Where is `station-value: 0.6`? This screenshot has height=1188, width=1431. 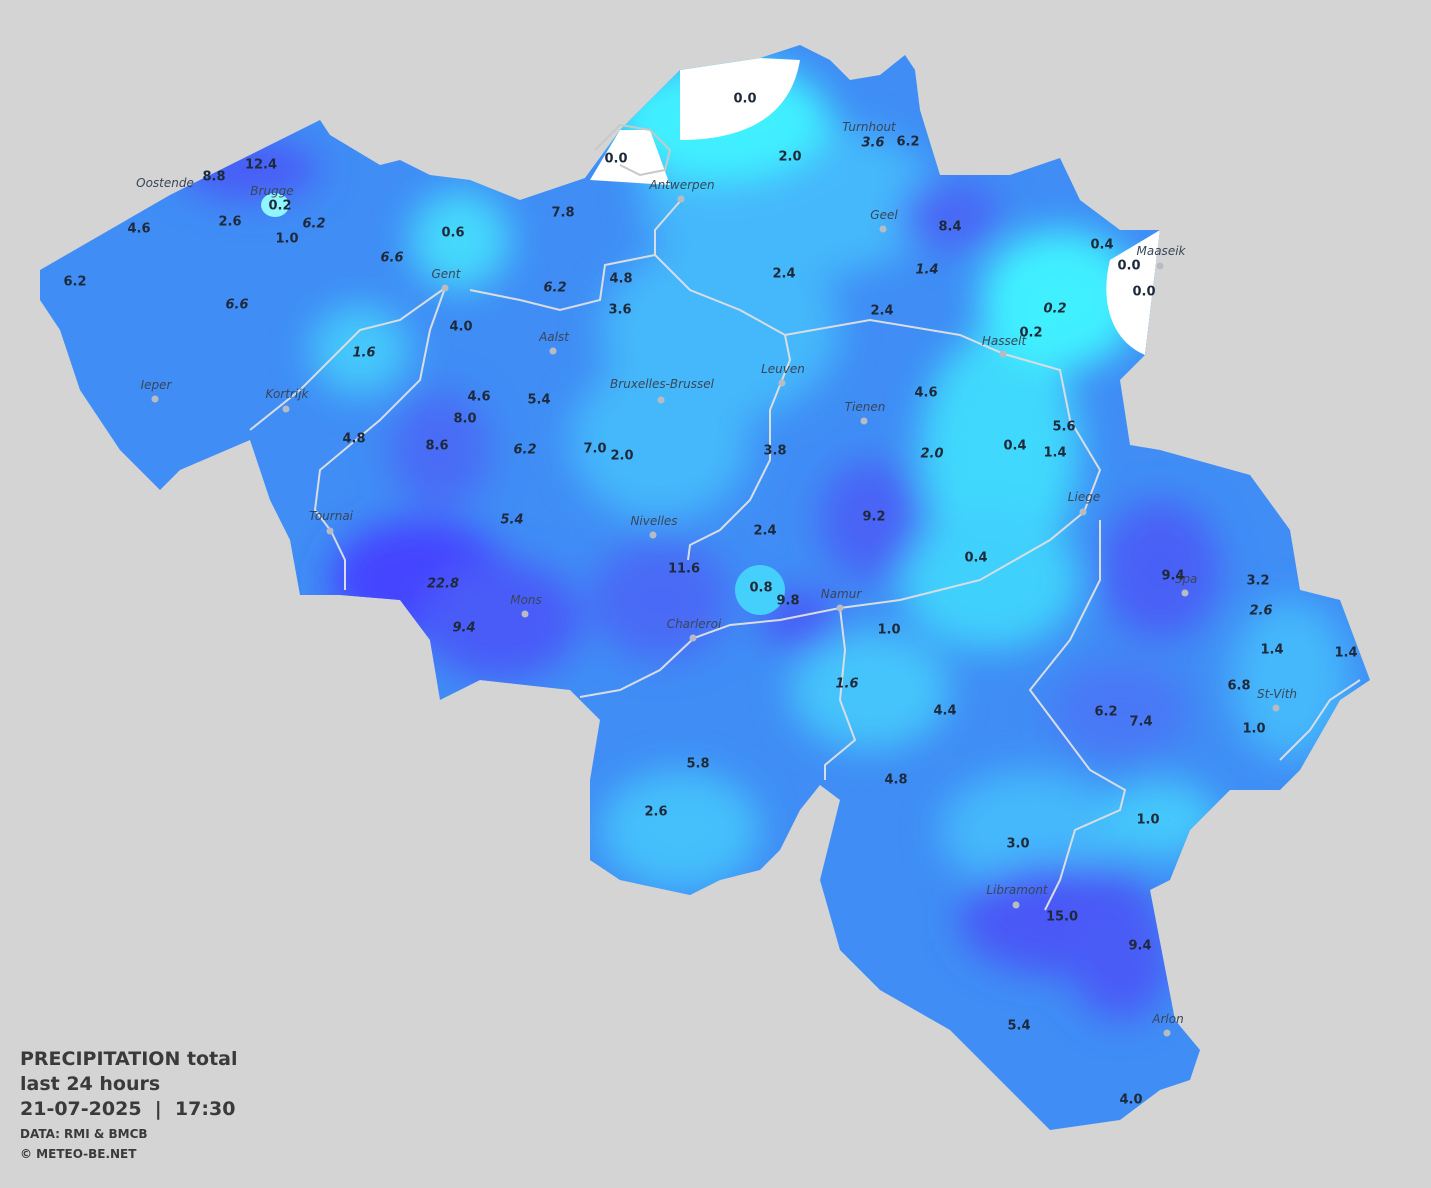 station-value: 0.6 is located at coordinates (452, 233).